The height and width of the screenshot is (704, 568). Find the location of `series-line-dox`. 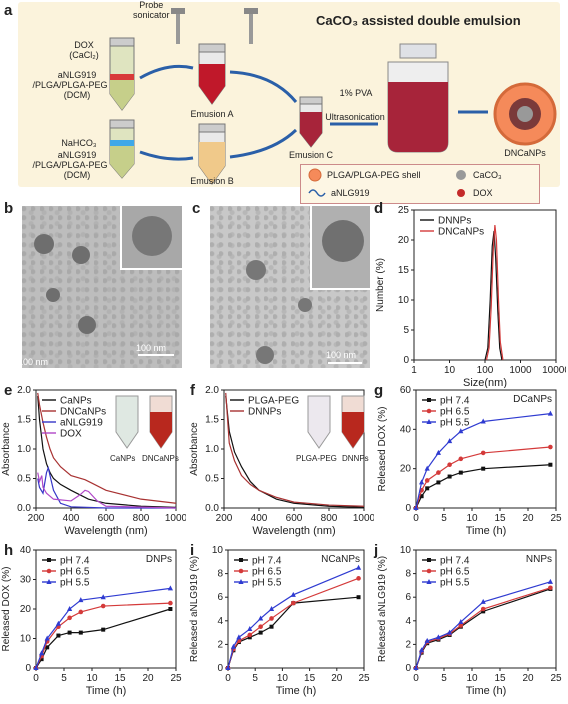

series-line-dox is located at coordinates (107, 490).